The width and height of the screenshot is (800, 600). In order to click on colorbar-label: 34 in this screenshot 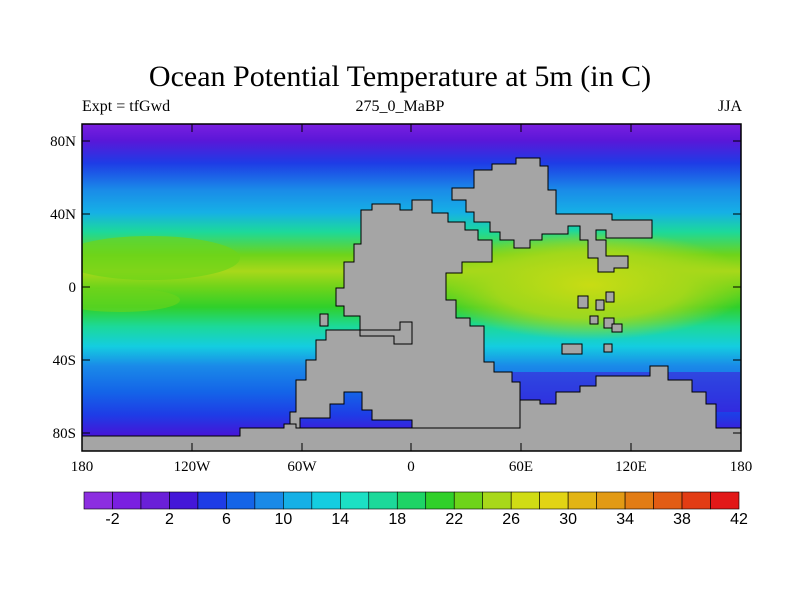, I will do `click(625, 519)`.